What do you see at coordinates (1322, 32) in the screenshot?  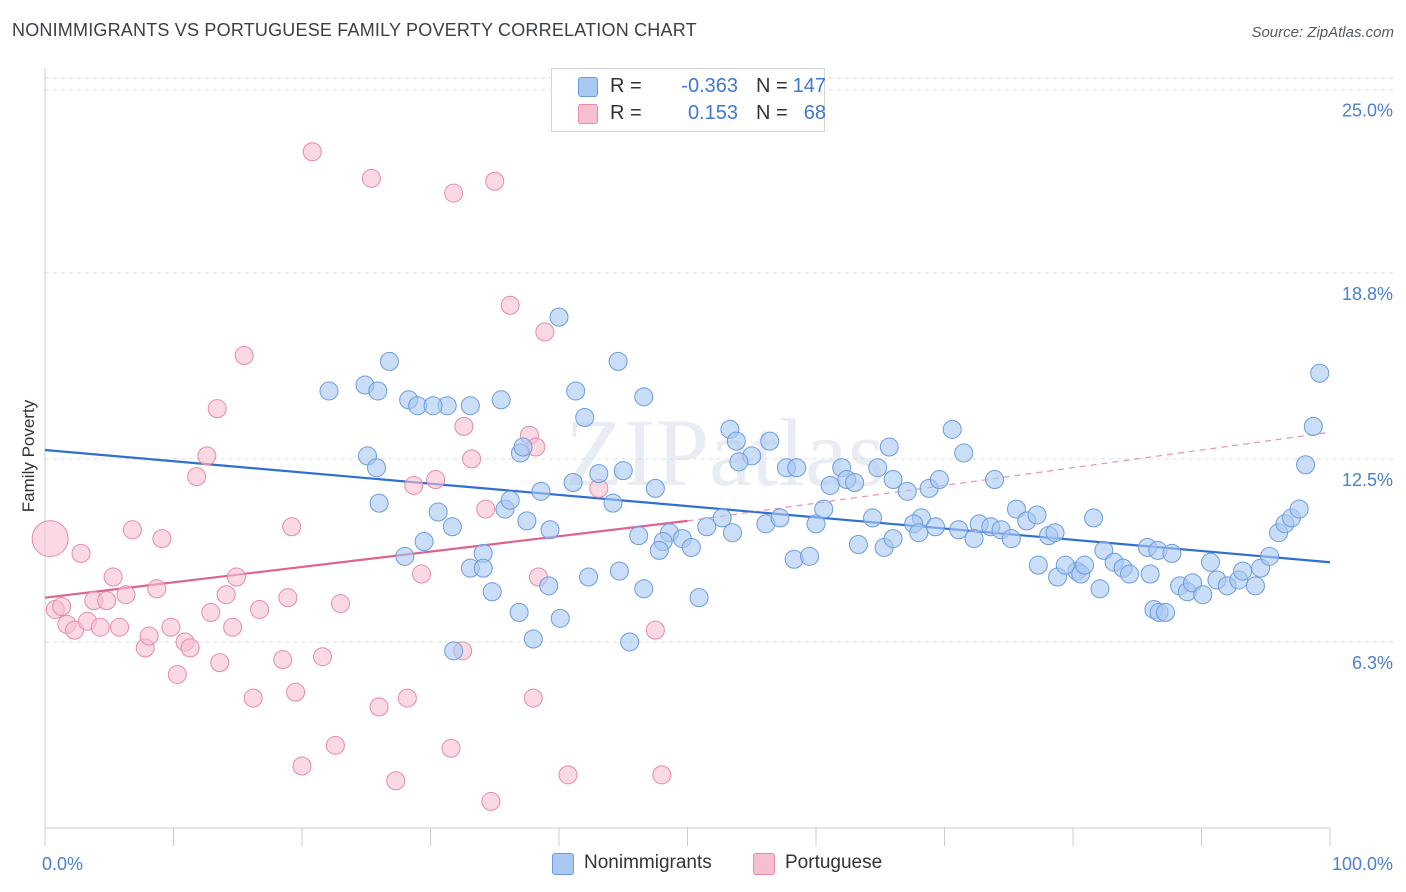 I see `source-label: Source: ZipAtlas.com` at bounding box center [1322, 32].